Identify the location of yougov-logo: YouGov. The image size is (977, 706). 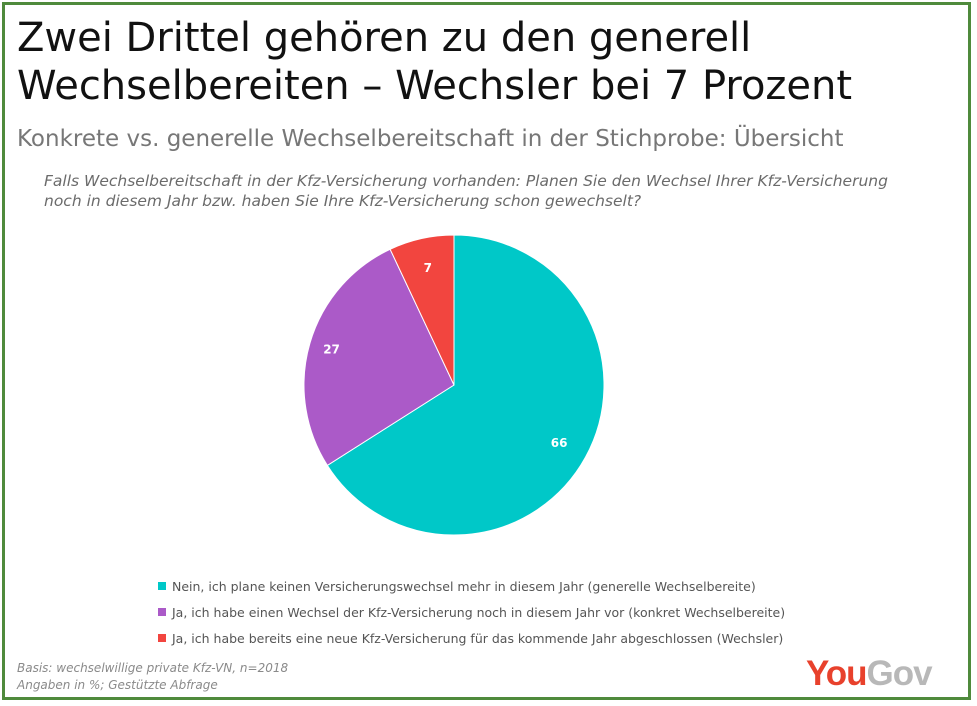
(869, 673).